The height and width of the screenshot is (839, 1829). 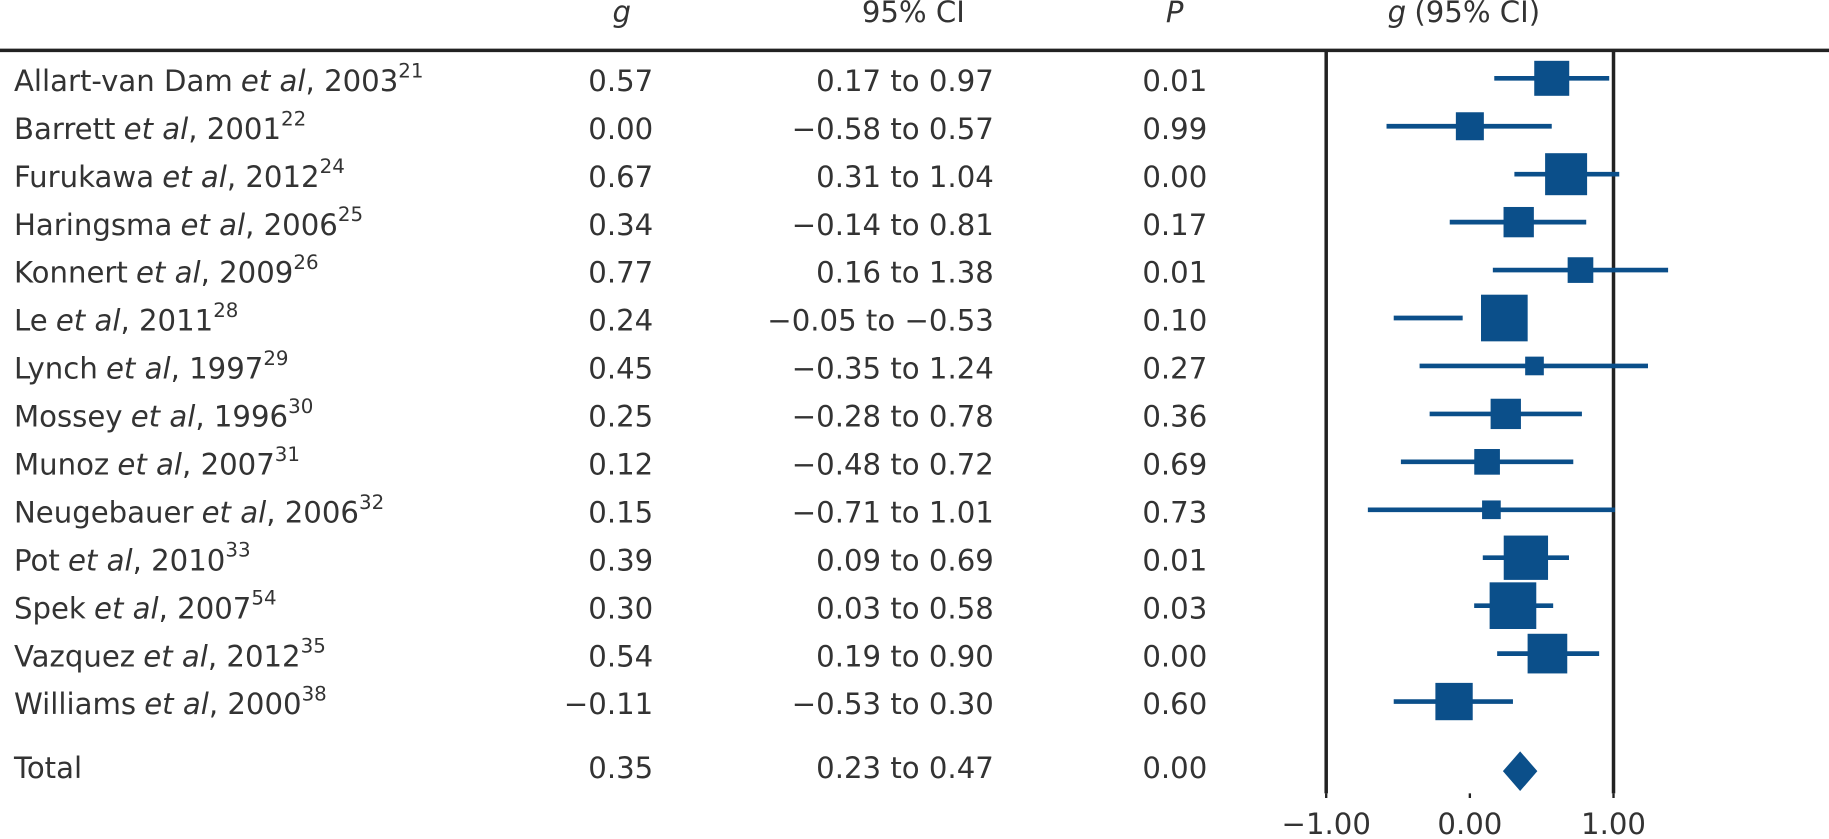 What do you see at coordinates (126, 318) in the screenshot?
I see `study-name: Le et al, 201128` at bounding box center [126, 318].